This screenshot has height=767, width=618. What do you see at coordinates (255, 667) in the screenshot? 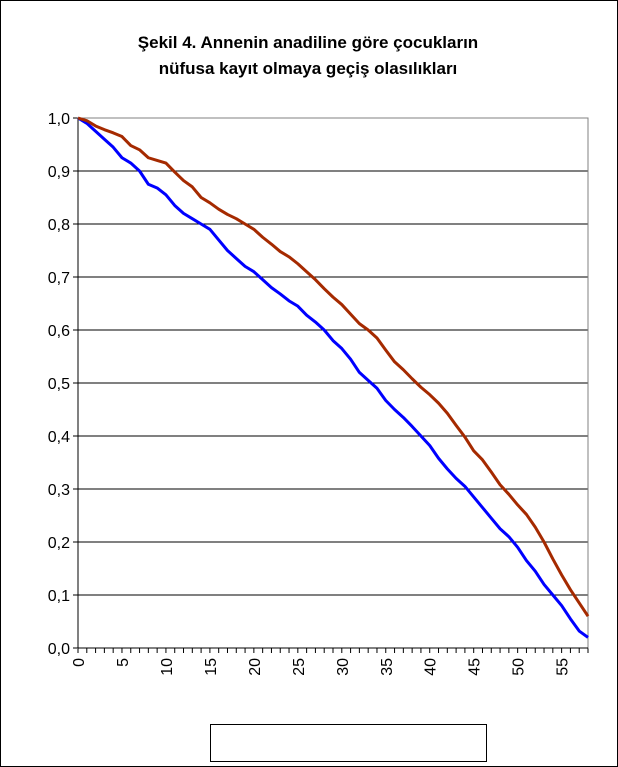
I see `x-tick-label: 20` at bounding box center [255, 667].